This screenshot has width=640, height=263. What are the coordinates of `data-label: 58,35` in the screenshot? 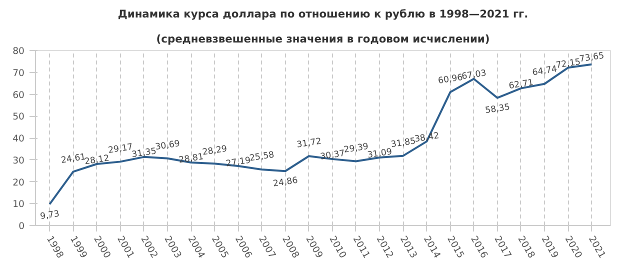 It's located at (497, 109).